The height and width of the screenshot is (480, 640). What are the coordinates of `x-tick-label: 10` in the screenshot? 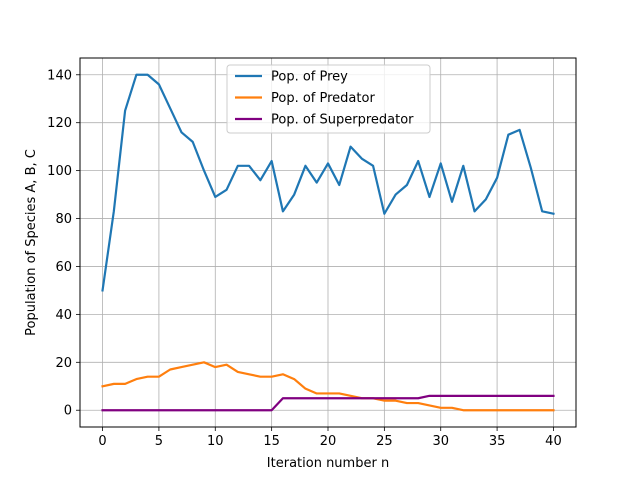 It's located at (215, 441).